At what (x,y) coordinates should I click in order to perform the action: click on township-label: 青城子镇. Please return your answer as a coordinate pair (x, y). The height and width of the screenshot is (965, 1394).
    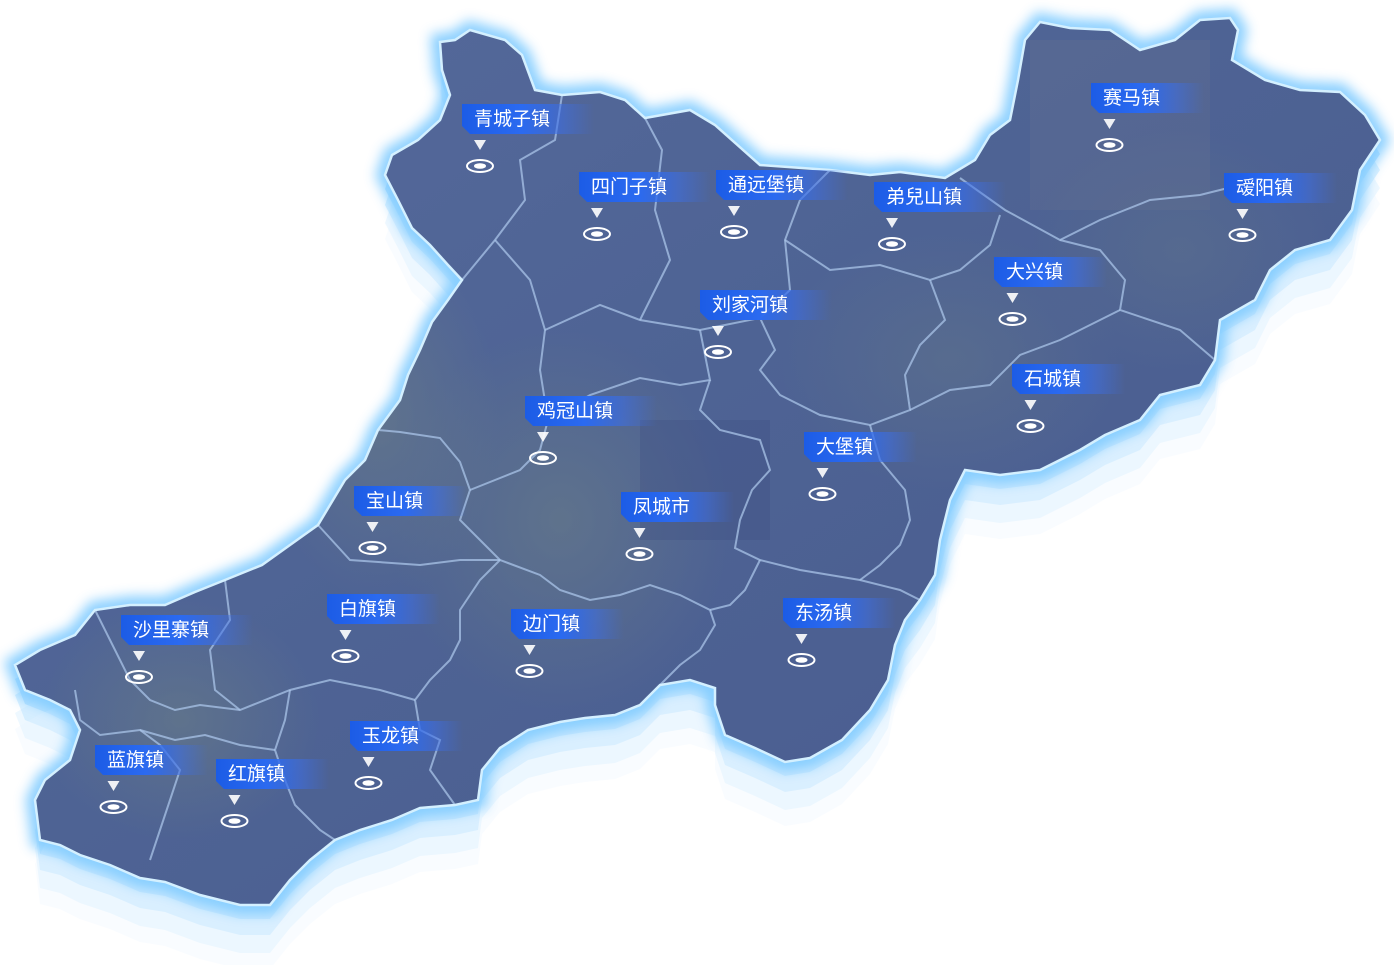
    Looking at the image, I should click on (480, 140).